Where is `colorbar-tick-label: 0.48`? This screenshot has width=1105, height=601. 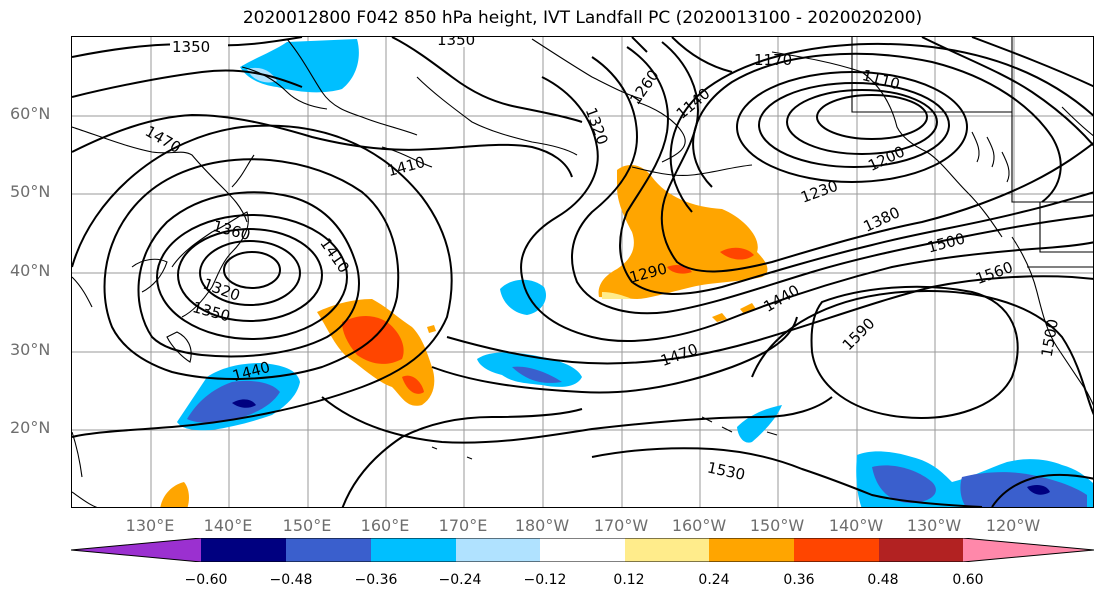 colorbar-tick-label: 0.48 is located at coordinates (883, 580).